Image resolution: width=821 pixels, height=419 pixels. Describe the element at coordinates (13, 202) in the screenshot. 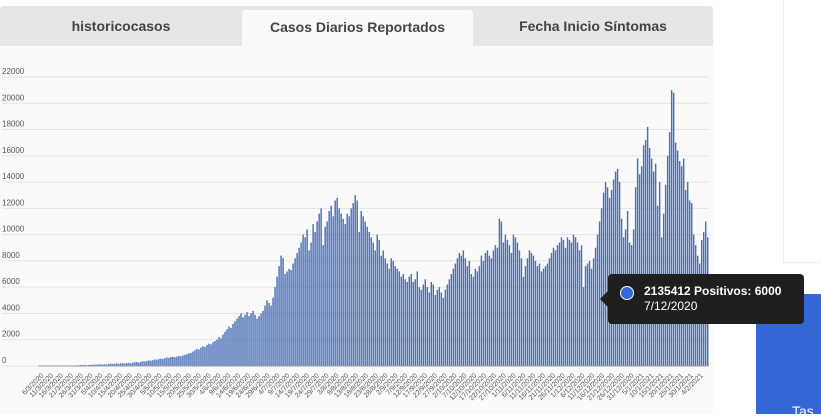

I see `y-tick-label: 12000` at that location.